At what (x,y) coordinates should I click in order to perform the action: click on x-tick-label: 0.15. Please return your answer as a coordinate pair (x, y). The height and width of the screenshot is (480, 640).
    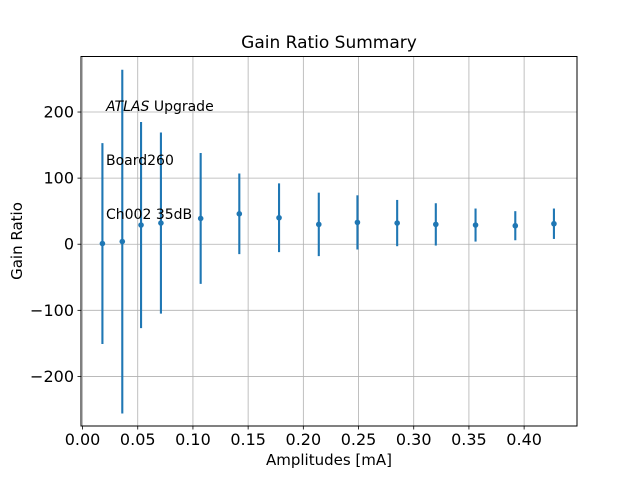
    Looking at the image, I should click on (248, 439).